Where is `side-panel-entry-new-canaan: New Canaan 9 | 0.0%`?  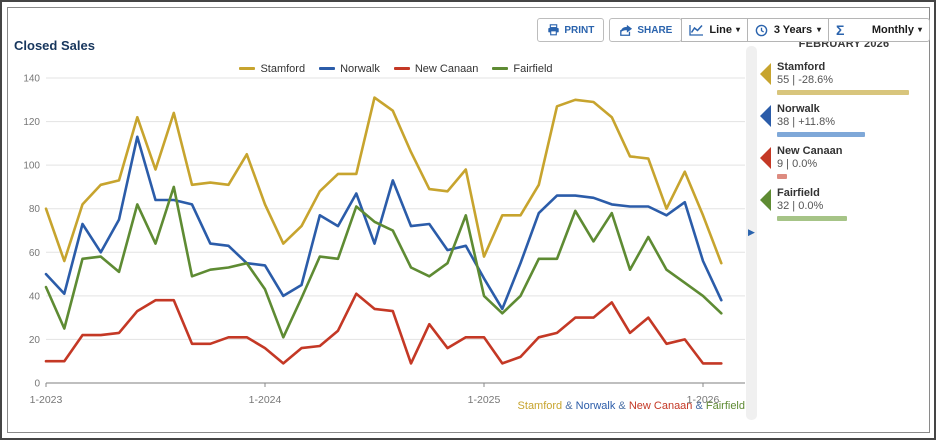 side-panel-entry-new-canaan: New Canaan 9 | 0.0% is located at coordinates (844, 162).